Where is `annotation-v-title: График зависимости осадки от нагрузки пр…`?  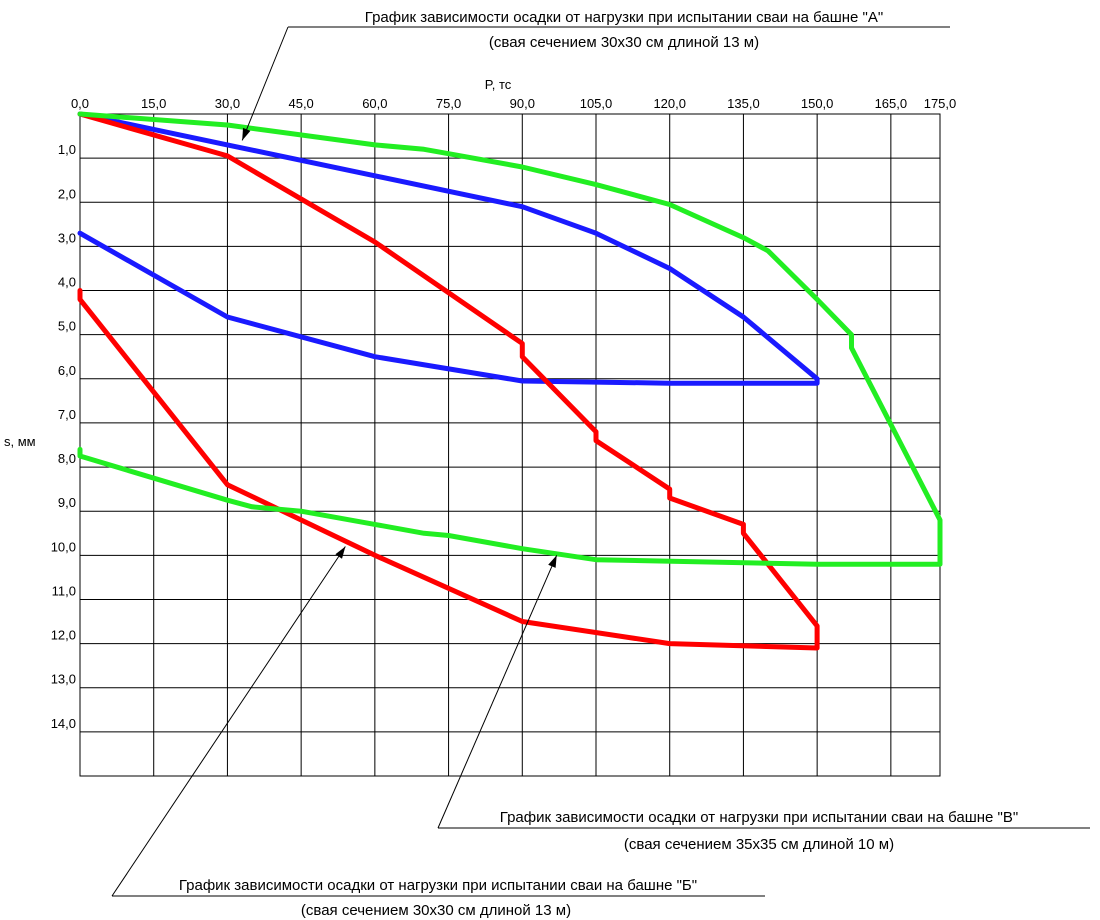
annotation-v-title: График зависимости осадки от нагрузки пр… is located at coordinates (759, 817).